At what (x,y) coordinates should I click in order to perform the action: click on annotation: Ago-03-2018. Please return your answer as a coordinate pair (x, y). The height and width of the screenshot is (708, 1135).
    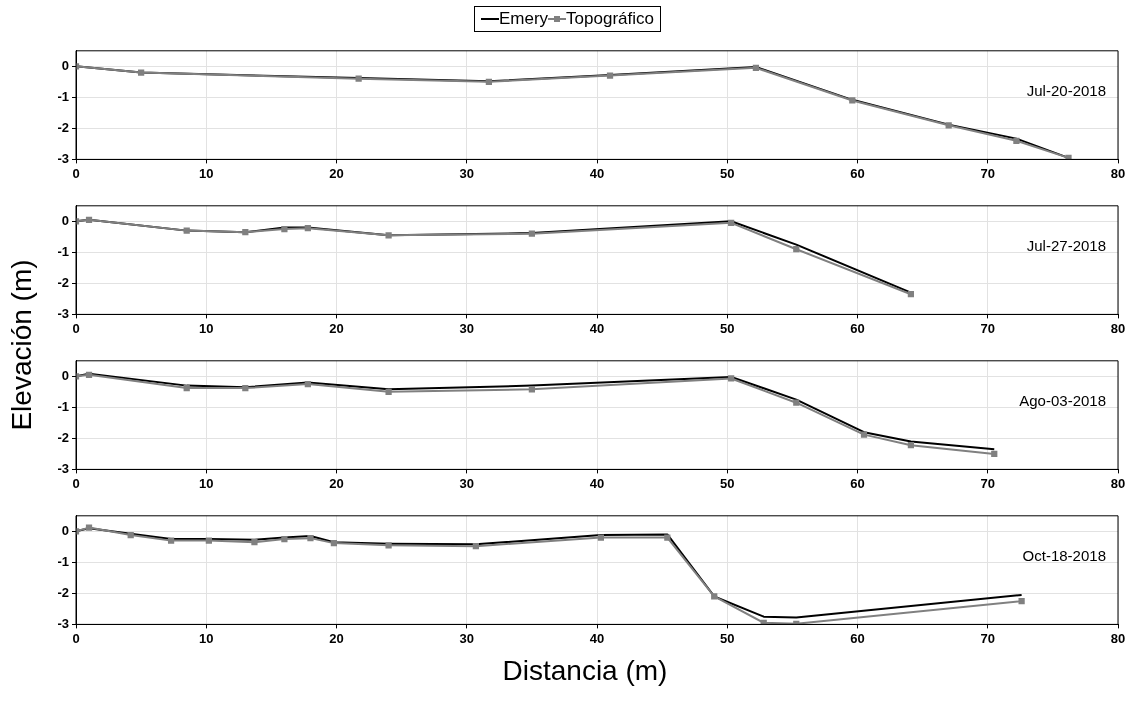
    Looking at the image, I should click on (1062, 401).